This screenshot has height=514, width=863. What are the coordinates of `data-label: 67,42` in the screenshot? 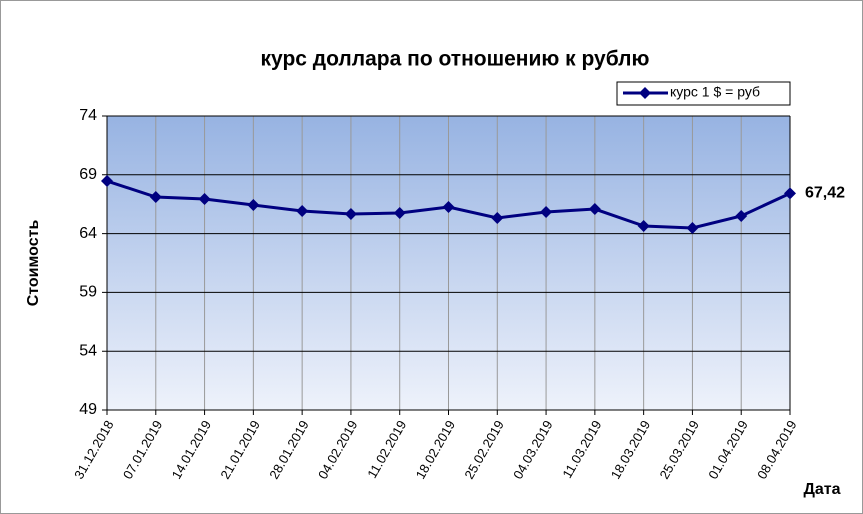 It's located at (825, 193).